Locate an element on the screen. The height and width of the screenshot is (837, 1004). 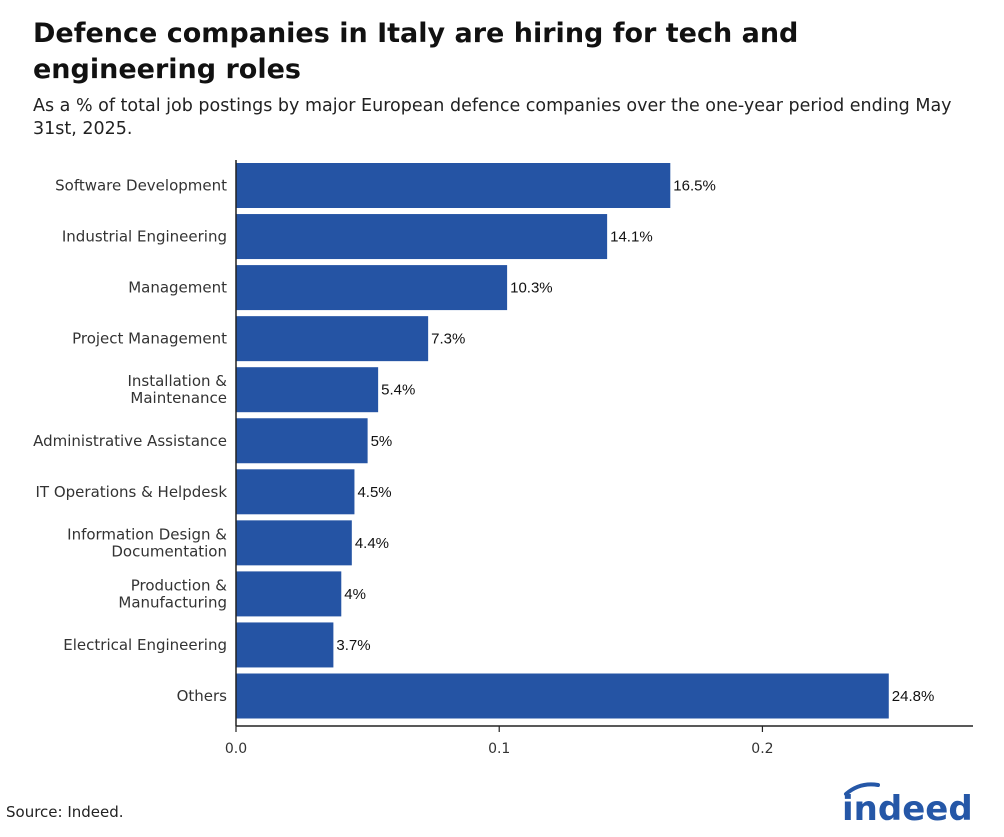
x-tick-label-0: 0.0 is located at coordinates (236, 749).